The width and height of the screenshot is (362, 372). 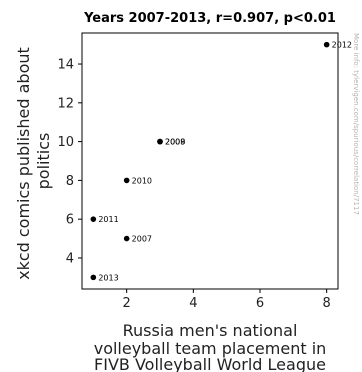 I want to click on y-axis-label: xkcd comics published about politics, so click(x=33, y=161).